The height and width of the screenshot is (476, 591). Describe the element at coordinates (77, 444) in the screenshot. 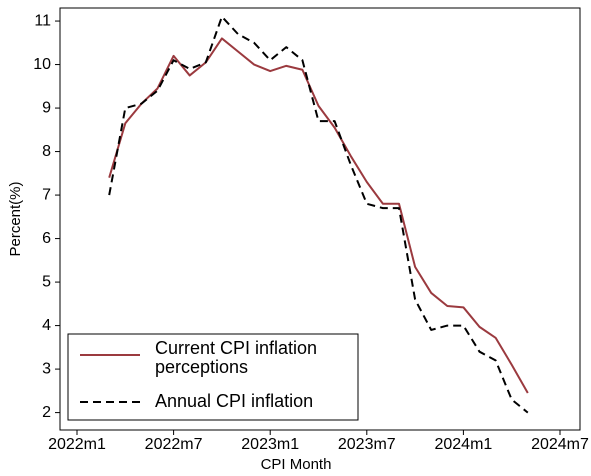

I see `x-tick-label: 2022m1` at that location.